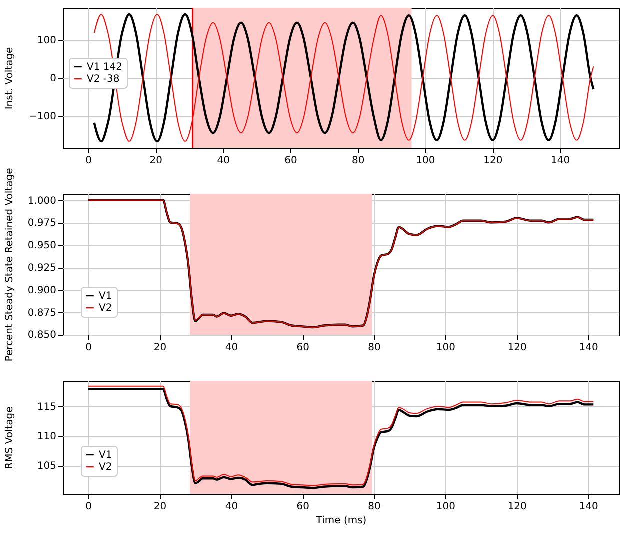 This screenshot has width=635, height=538. What do you see at coordinates (42, 117) in the screenshot?
I see `y-tick-label: −100` at bounding box center [42, 117].